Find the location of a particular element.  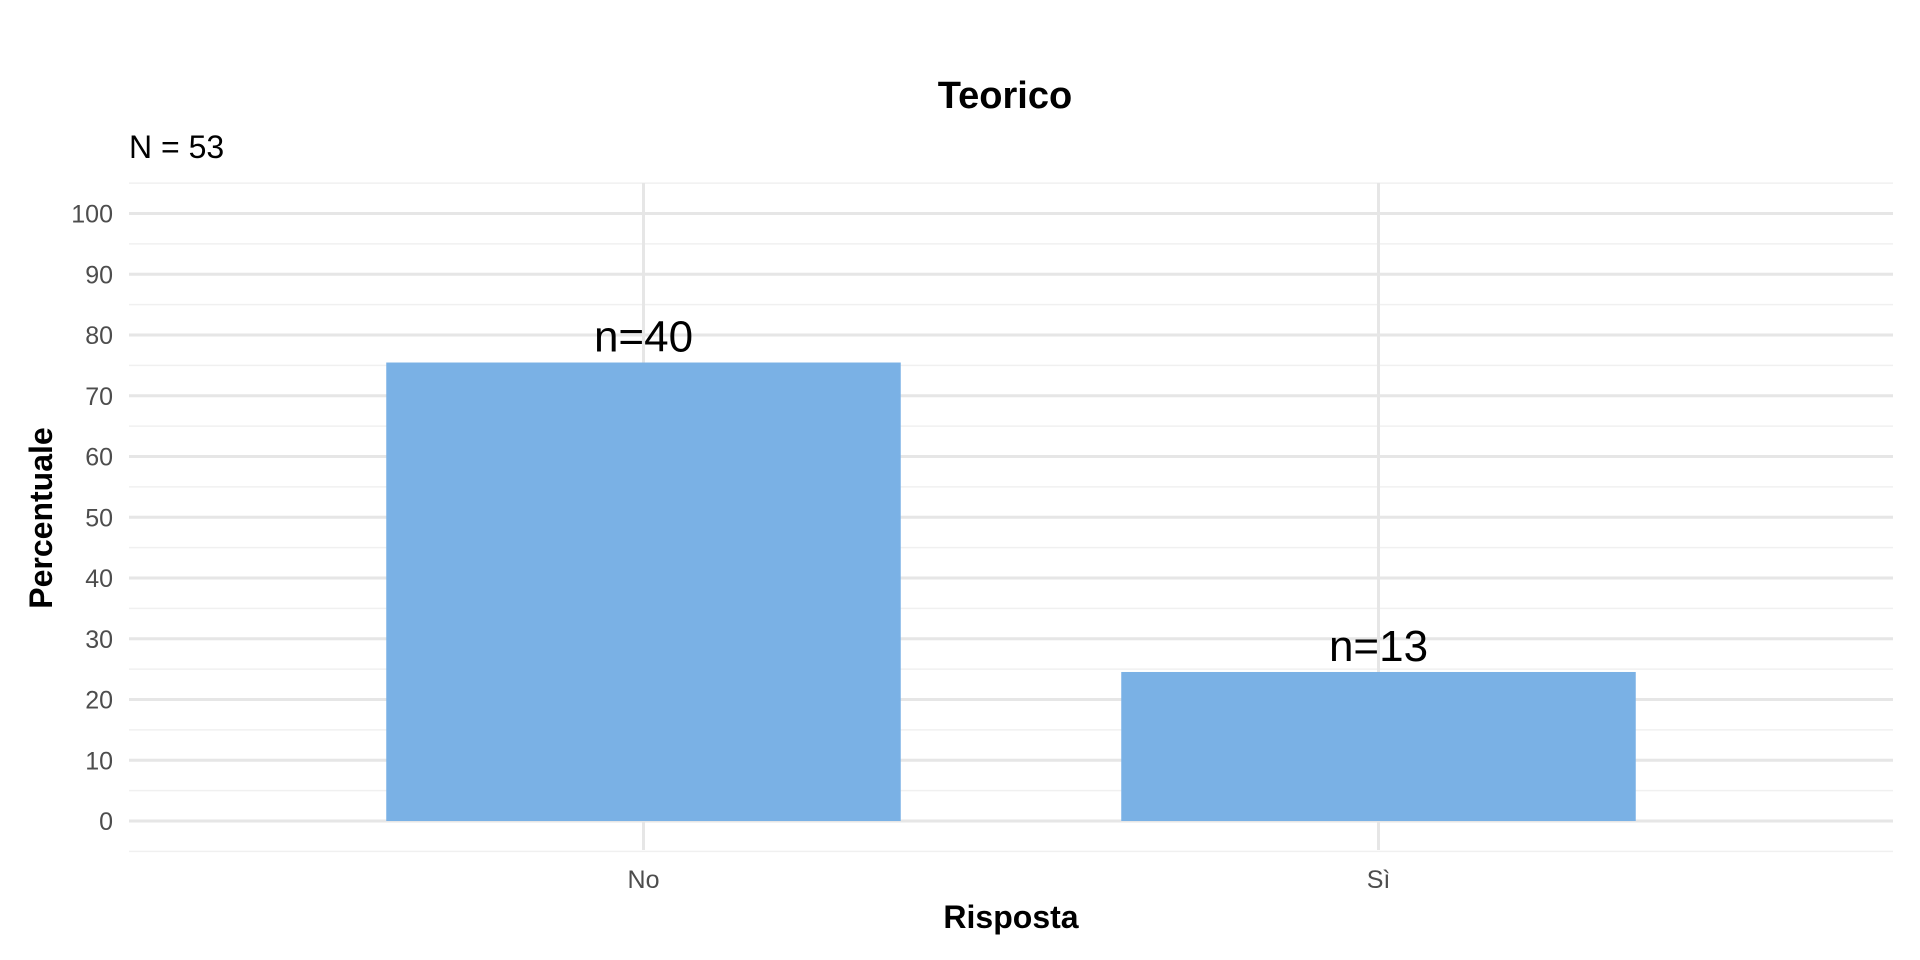

y-tick-label: 30 is located at coordinates (99, 640).